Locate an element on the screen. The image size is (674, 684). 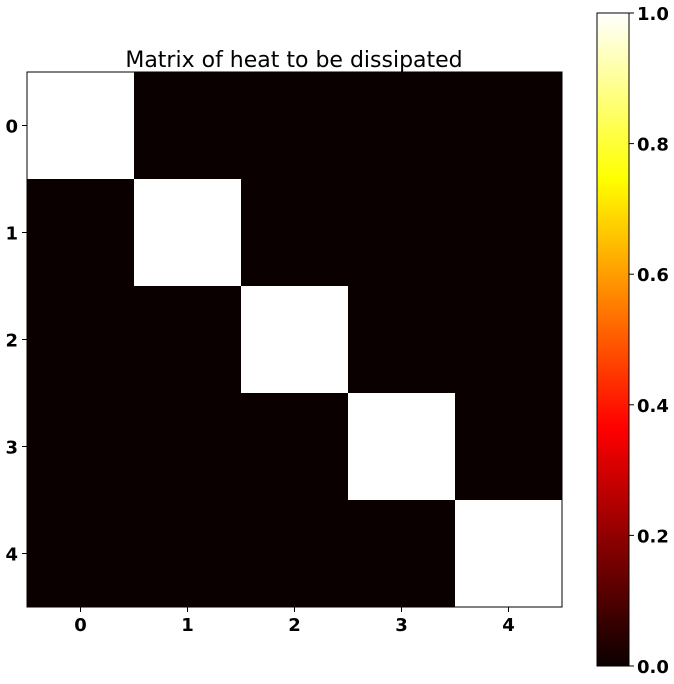
x-tick-label: 4 is located at coordinates (508, 625).